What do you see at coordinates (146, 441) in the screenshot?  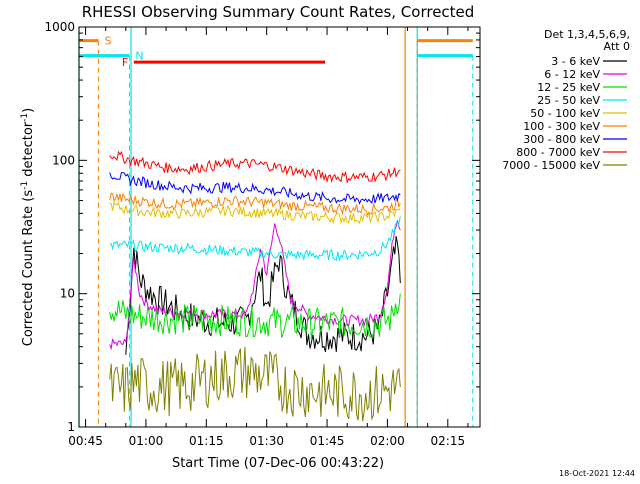 I see `x-tick-label: 01:00` at bounding box center [146, 441].